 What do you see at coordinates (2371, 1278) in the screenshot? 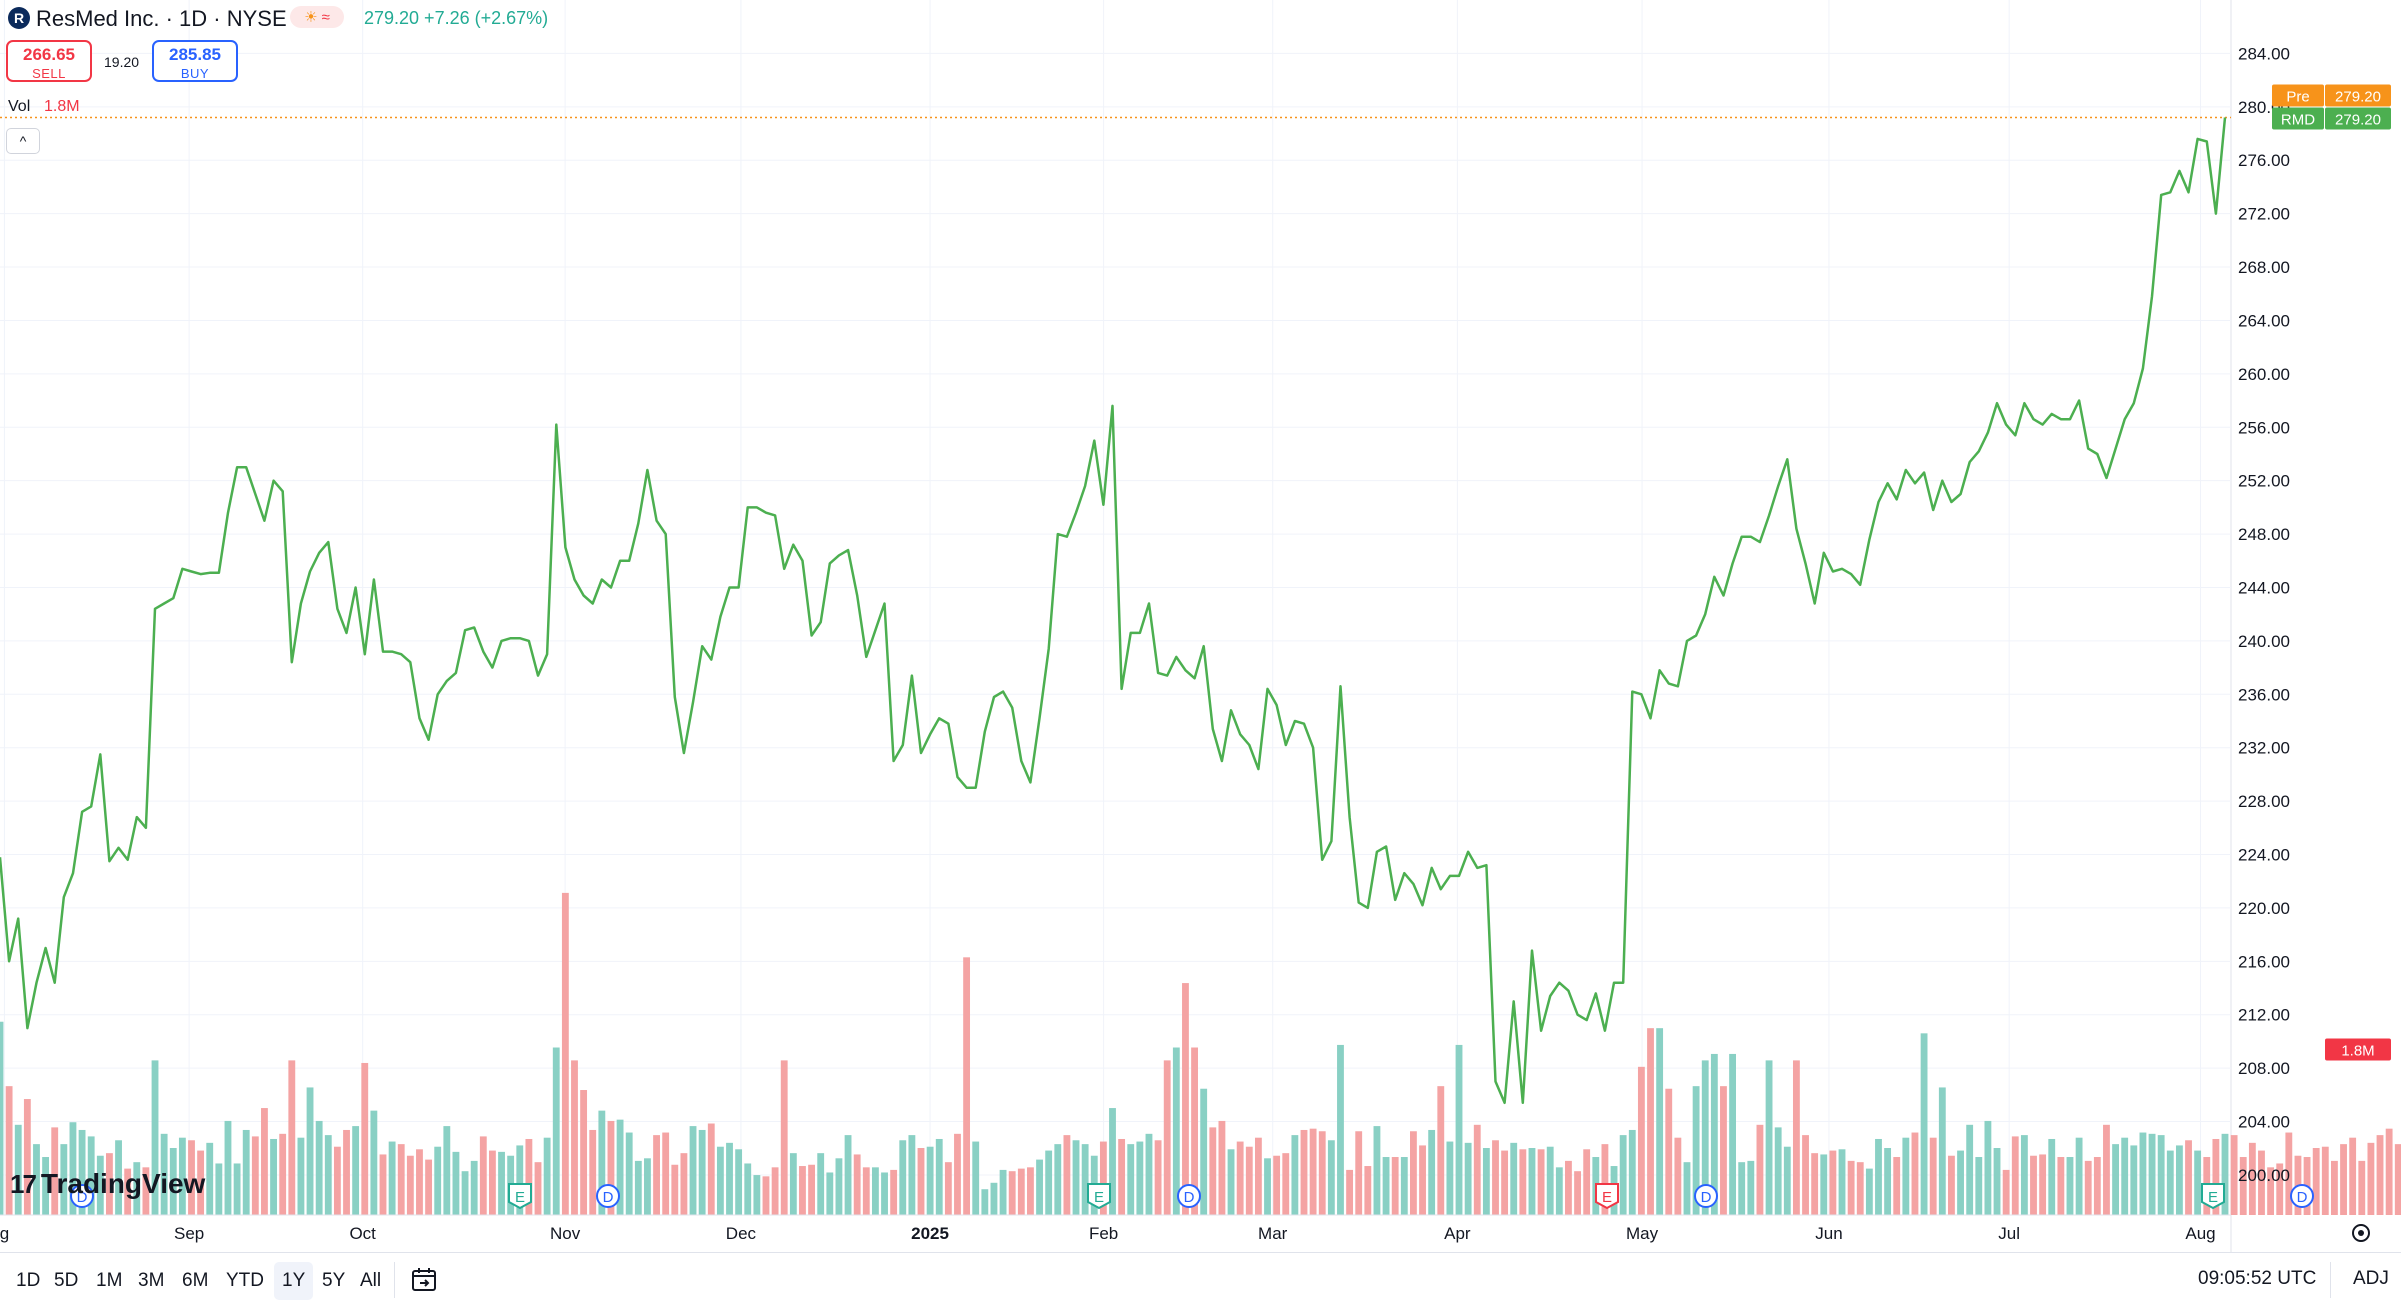
I see `adjust-data-toggle: ADJ` at bounding box center [2371, 1278].